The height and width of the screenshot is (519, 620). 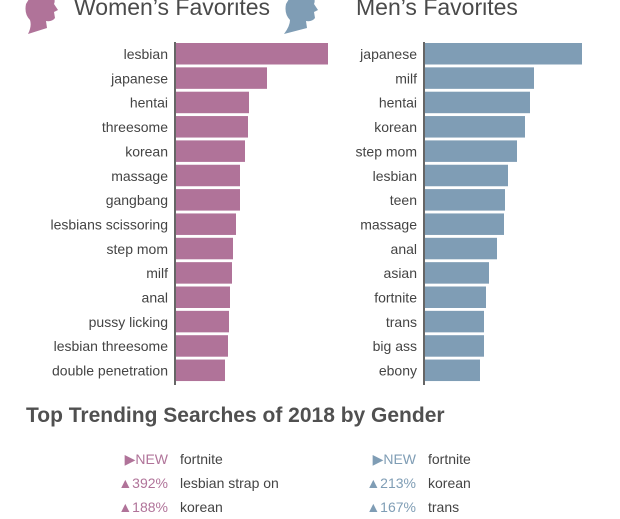 What do you see at coordinates (137, 200) in the screenshot?
I see `women-category-label: gangbang` at bounding box center [137, 200].